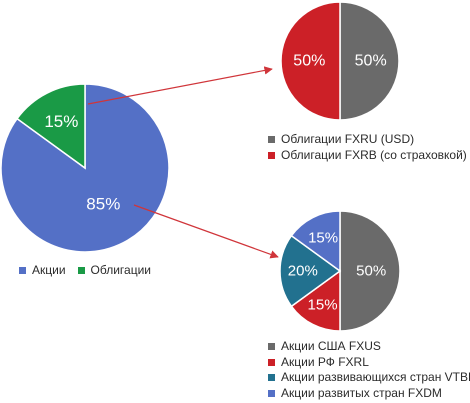  I want to click on pie-main-label-0: 85%, so click(103, 203).